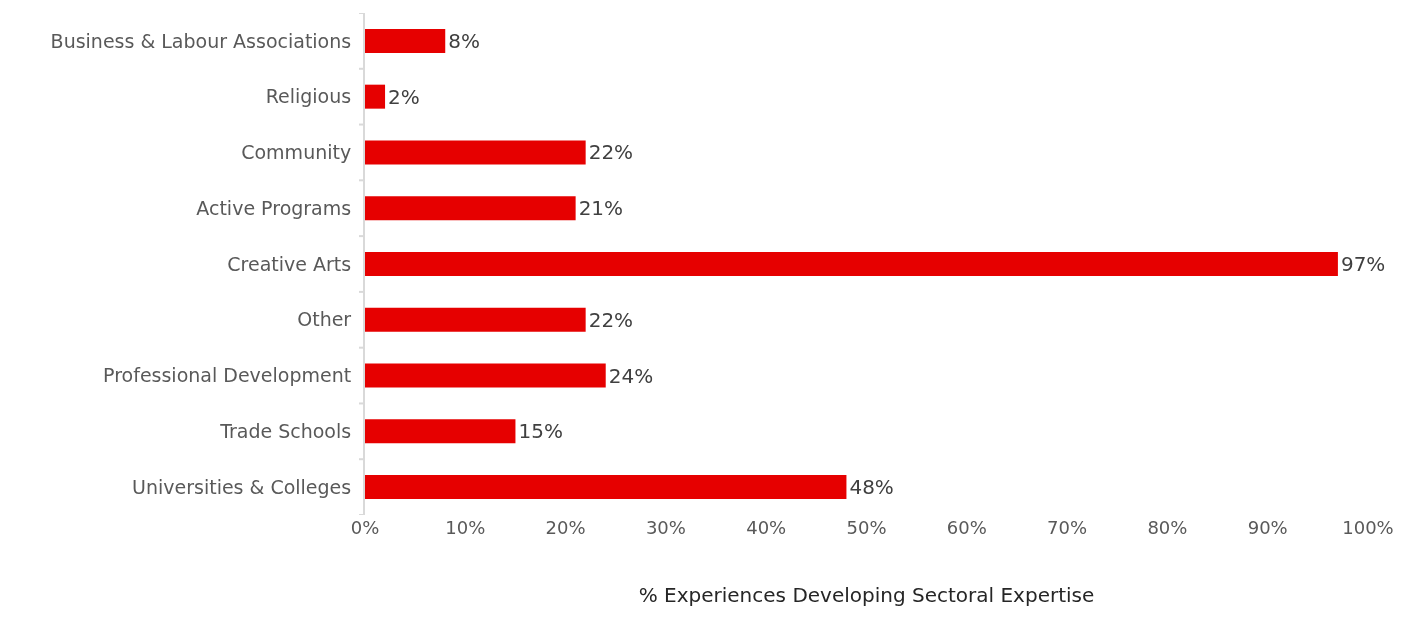 The height and width of the screenshot is (626, 1424). What do you see at coordinates (289, 263) in the screenshot?
I see `y-tick-label: Creative Arts` at bounding box center [289, 263].